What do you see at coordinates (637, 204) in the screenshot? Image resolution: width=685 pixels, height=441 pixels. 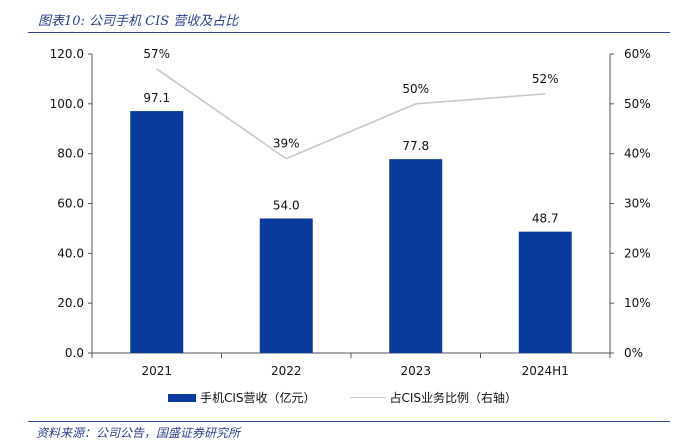 I see `right-tick-label: 30%` at bounding box center [637, 204].